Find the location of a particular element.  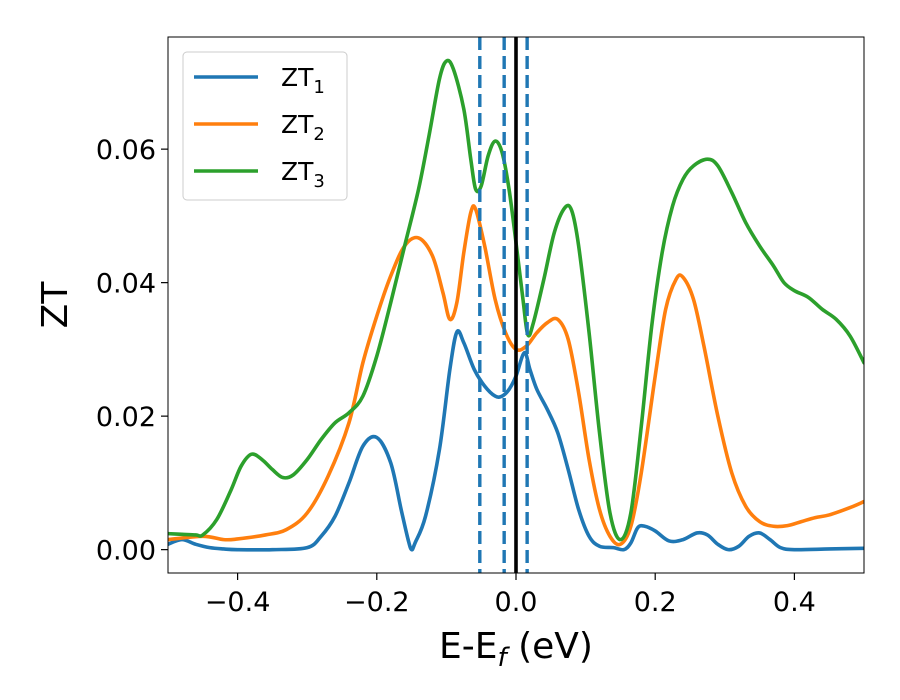

x-tick-label: −0.2 is located at coordinates (377, 602).